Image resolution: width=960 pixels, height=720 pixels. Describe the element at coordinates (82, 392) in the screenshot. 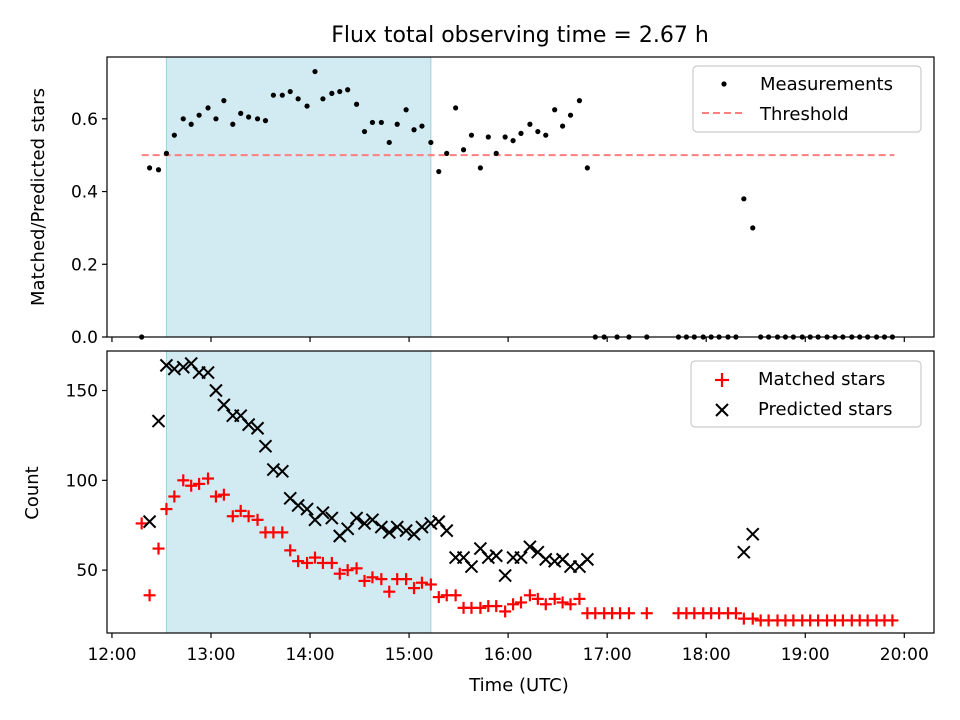

I see `bottom-y-tick-label: 150` at that location.